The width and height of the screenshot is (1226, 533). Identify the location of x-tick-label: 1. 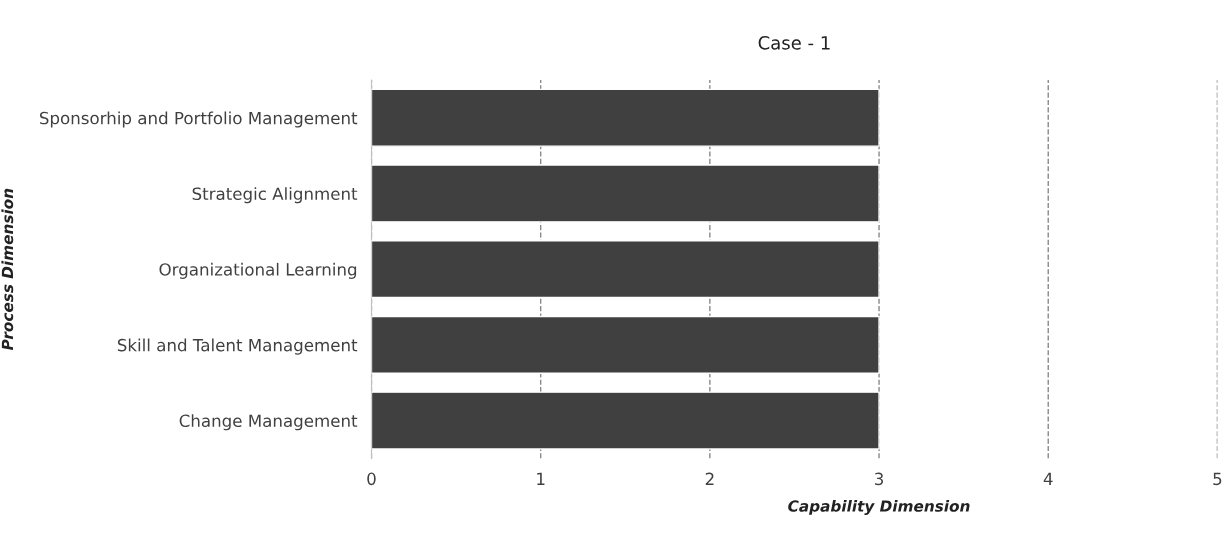
(541, 478).